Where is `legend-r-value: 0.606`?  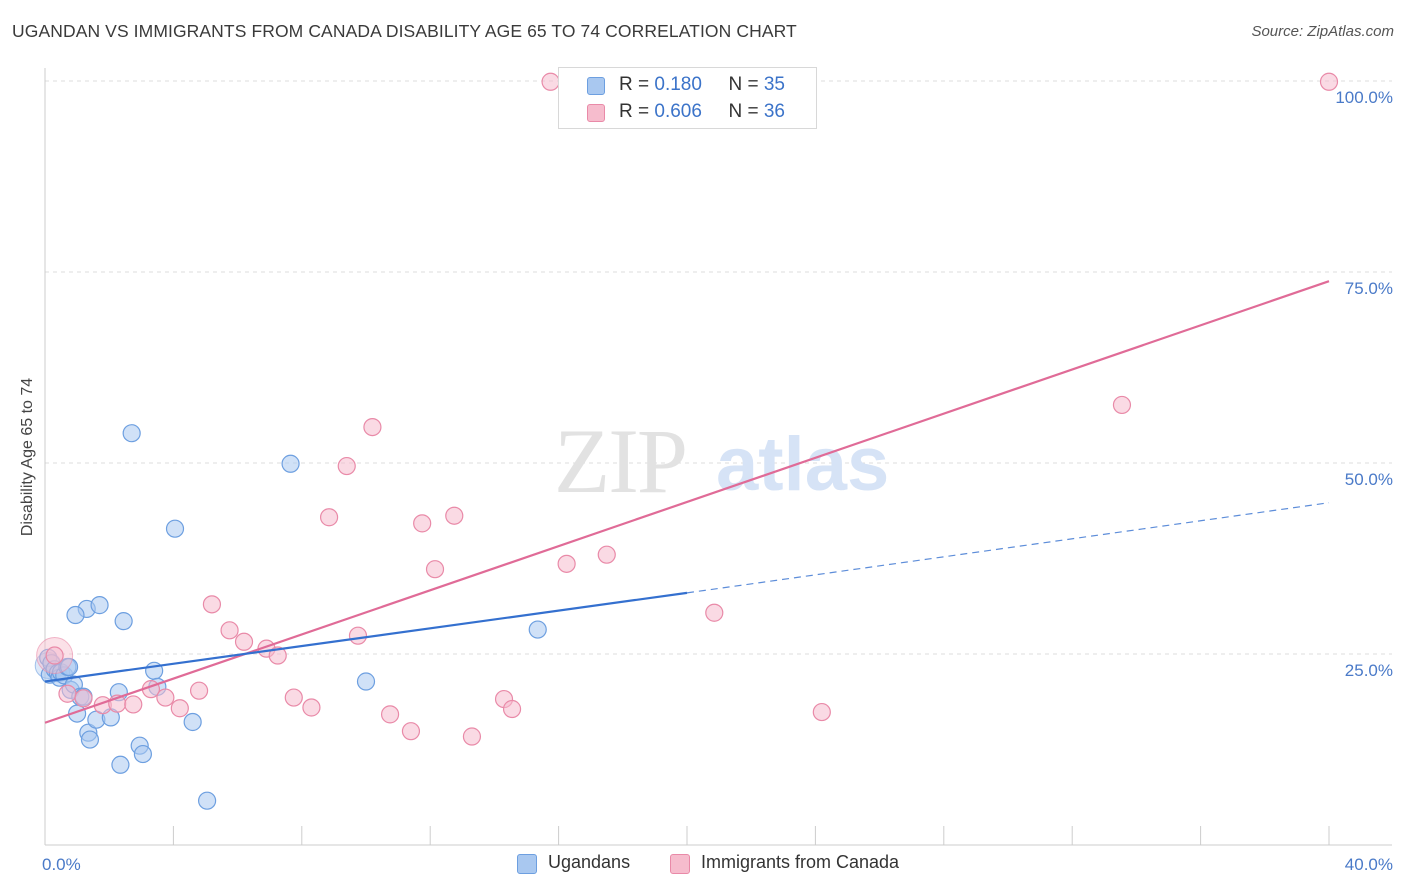
legend-r-value: 0.606 is located at coordinates (678, 111).